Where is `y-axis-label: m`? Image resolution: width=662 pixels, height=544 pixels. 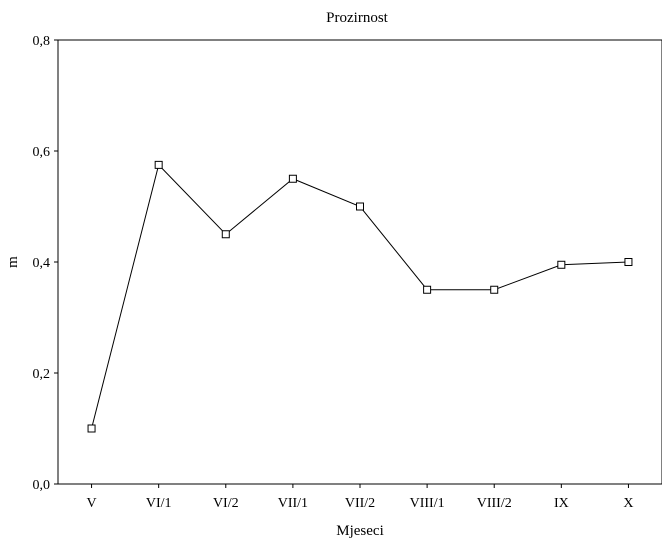
y-axis-label: m is located at coordinates (13, 262).